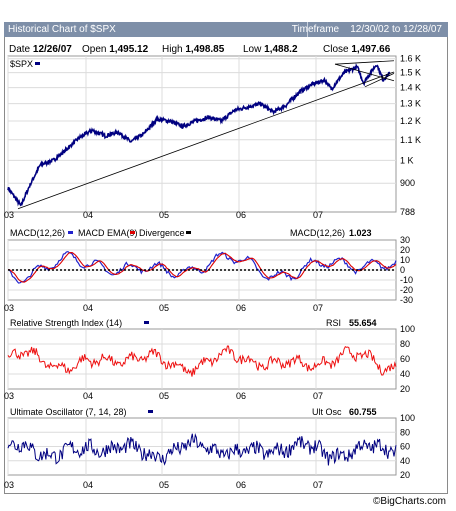 This screenshot has height=511, width=456. I want to click on open-field: Open 1,495.12, so click(115, 49).